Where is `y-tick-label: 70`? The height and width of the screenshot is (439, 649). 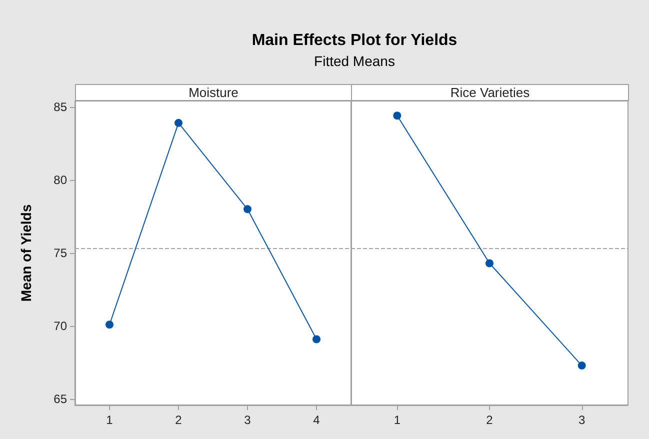
y-tick-label: 70 is located at coordinates (61, 326).